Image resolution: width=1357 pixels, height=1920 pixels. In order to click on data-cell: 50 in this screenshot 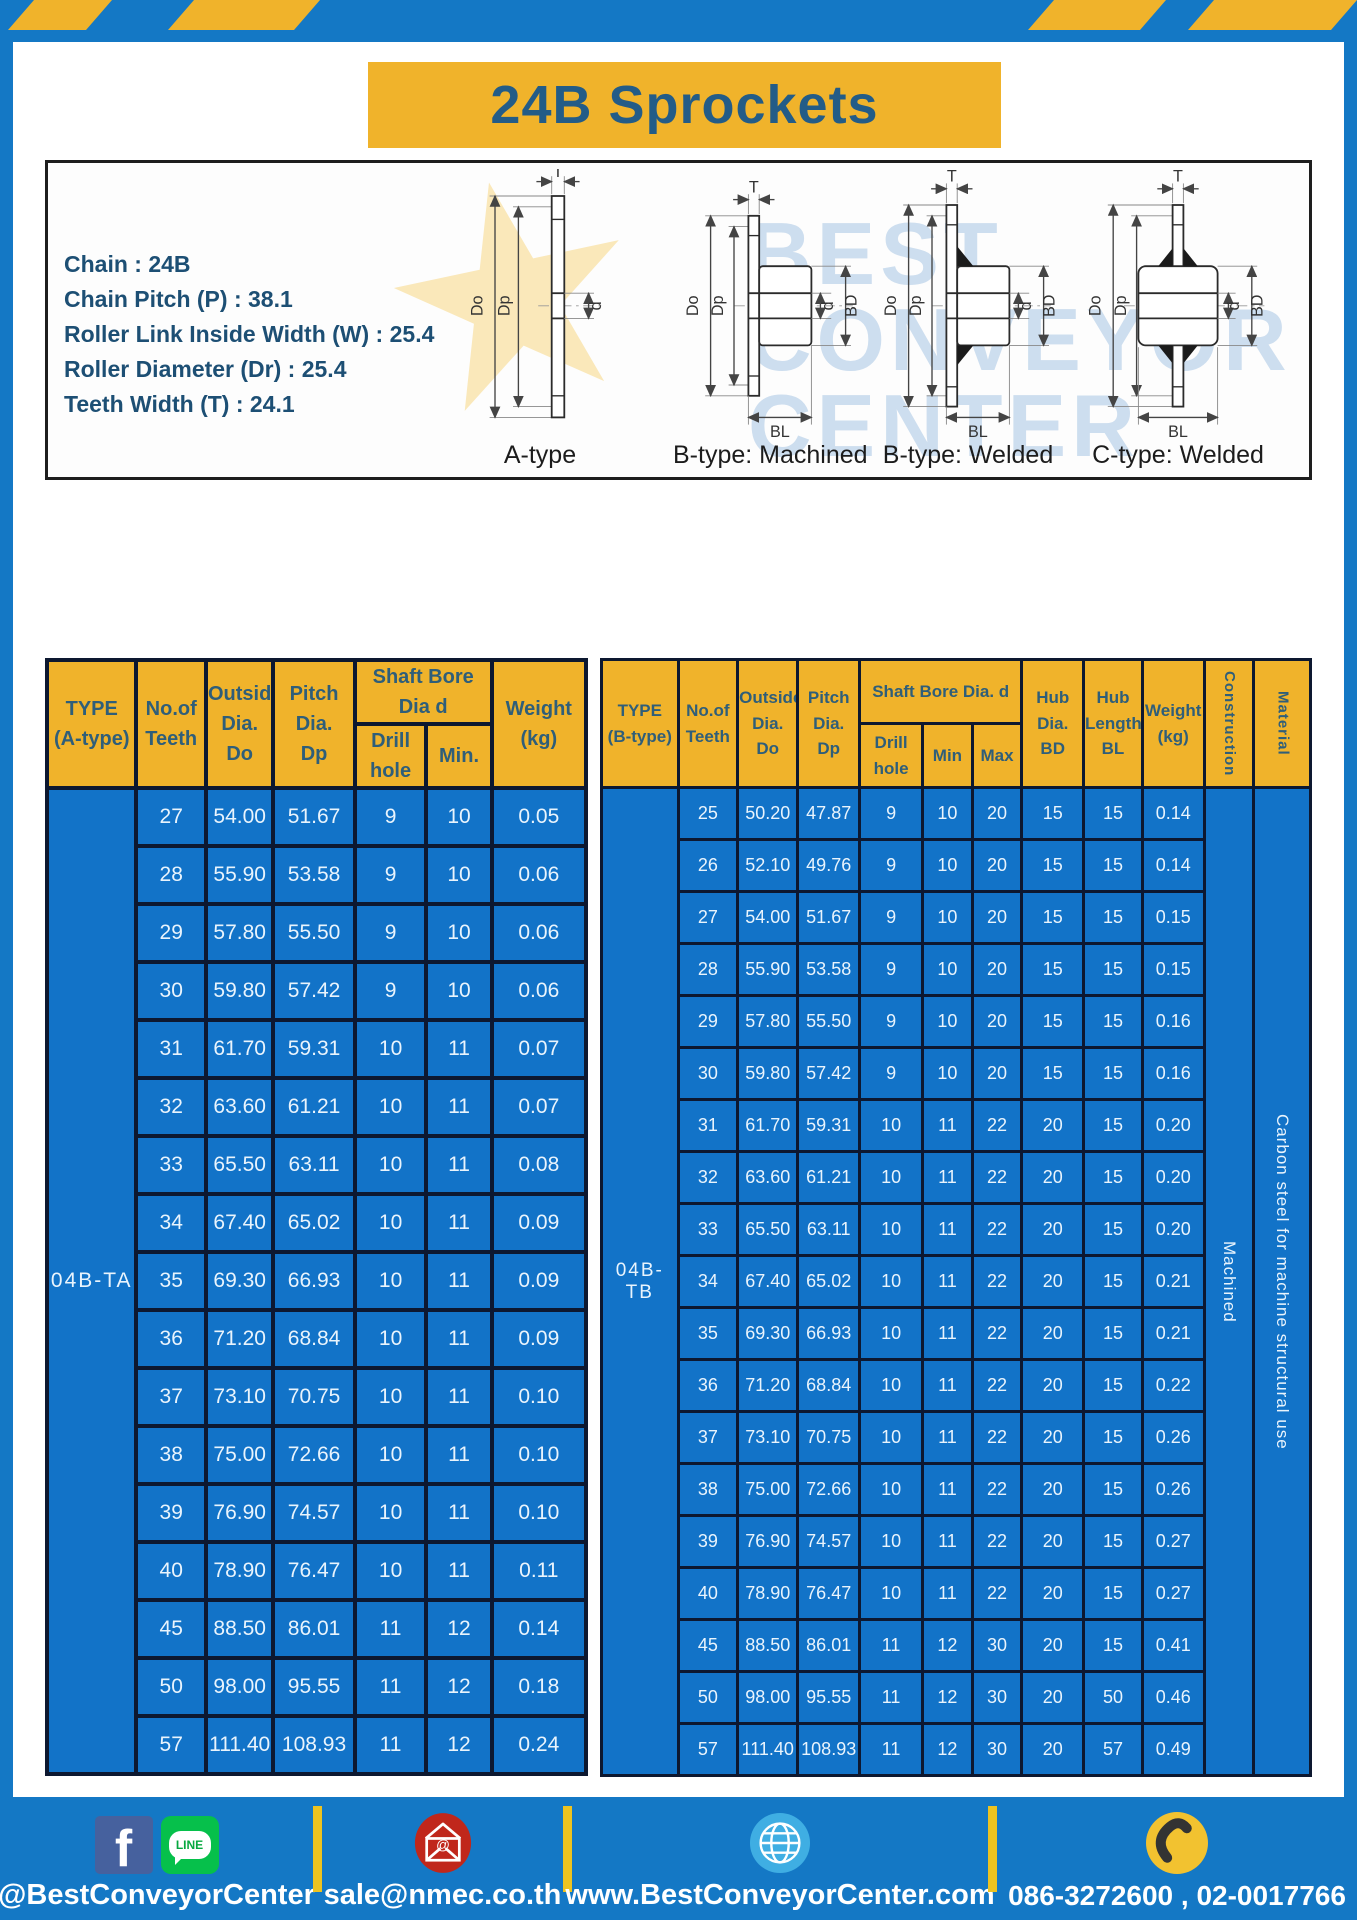, I will do `click(708, 1697)`.